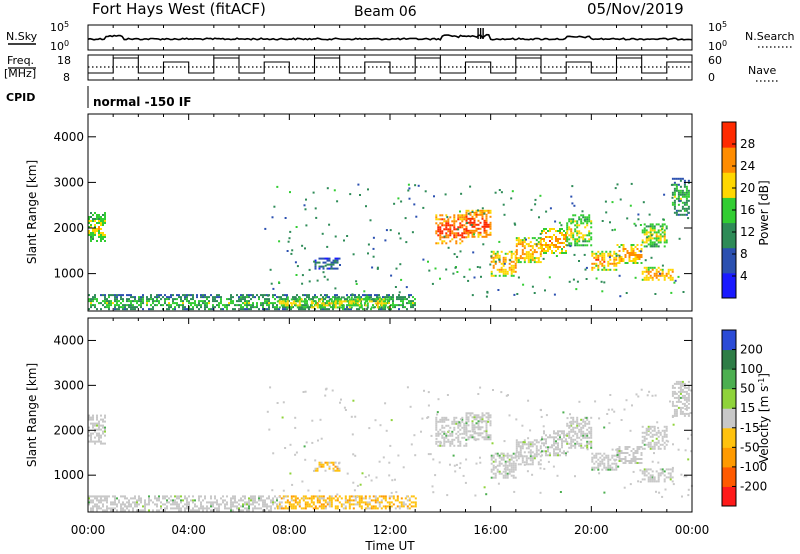 This screenshot has width=800, height=554. Describe the element at coordinates (98, 97) in the screenshot. I see `cpid-panel: CPID normal -150 IF` at that location.